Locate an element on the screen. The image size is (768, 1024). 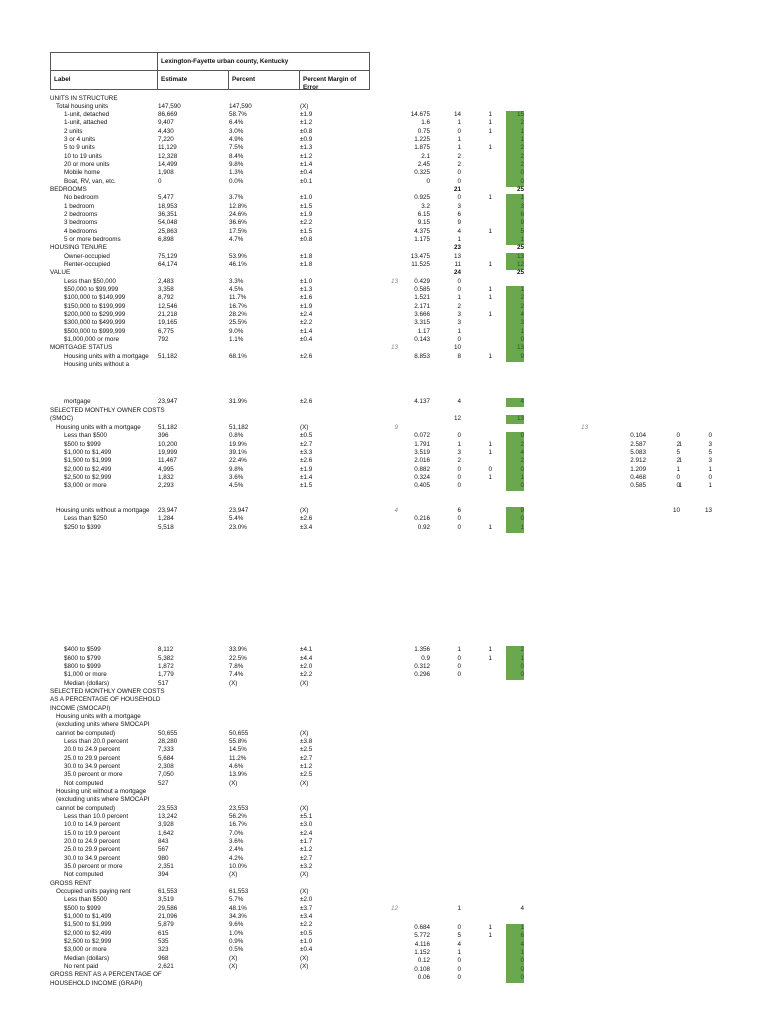
row-percent: 147,590 is located at coordinates (240, 106).